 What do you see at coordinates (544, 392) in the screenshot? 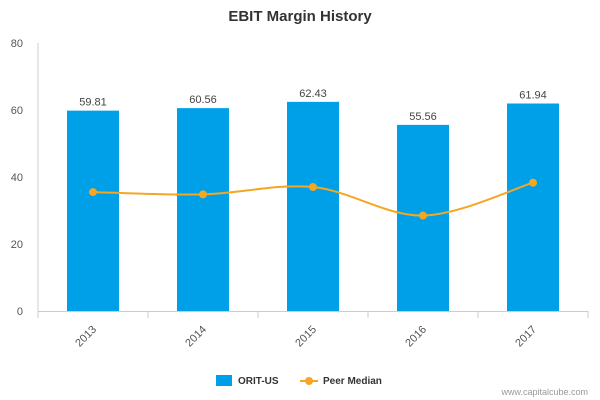
I see `credit-text: www.capitalcube.com` at bounding box center [544, 392].